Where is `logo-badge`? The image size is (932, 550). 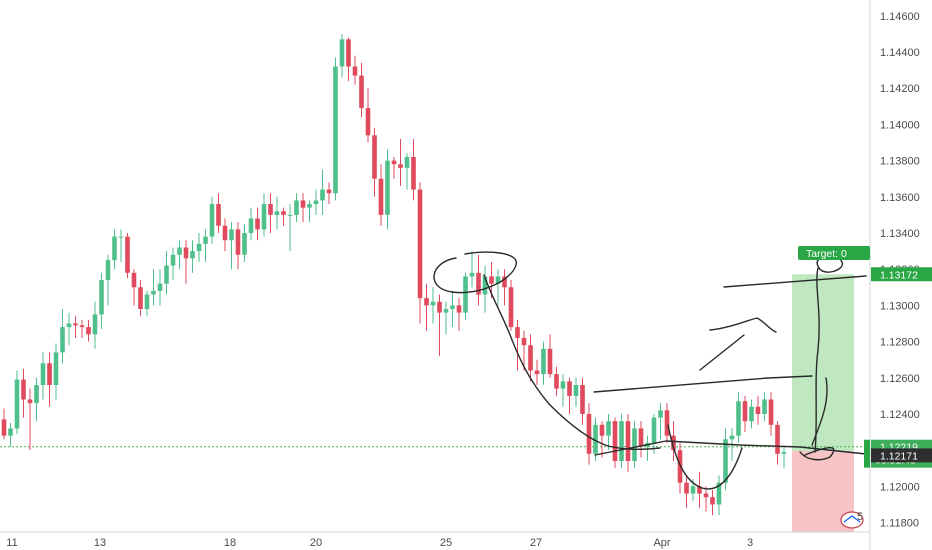 logo-badge is located at coordinates (852, 520).